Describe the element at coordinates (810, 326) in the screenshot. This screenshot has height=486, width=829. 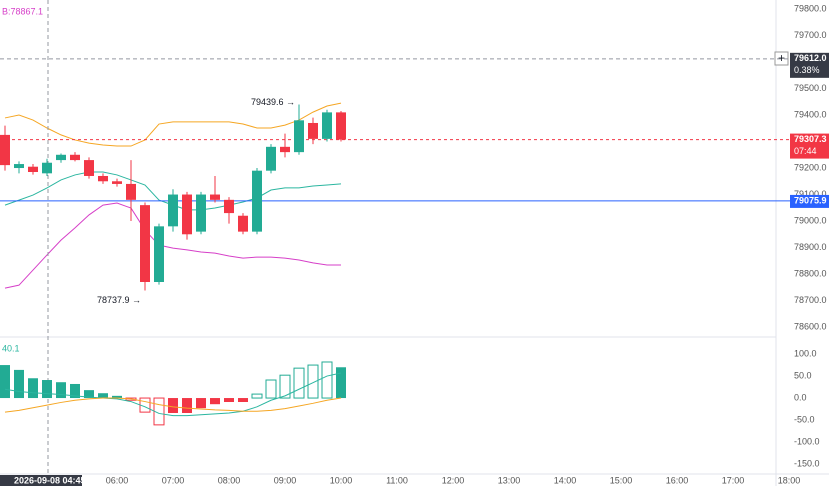
I see `y-tick-label: 78600.0` at that location.